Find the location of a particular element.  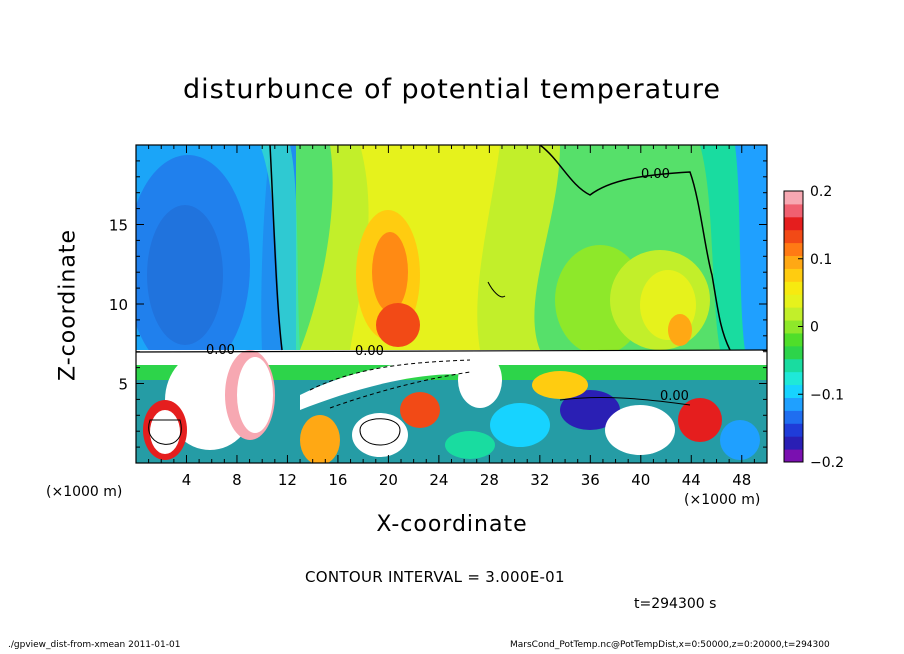

y-tick-label: 15 is located at coordinates (118, 226).